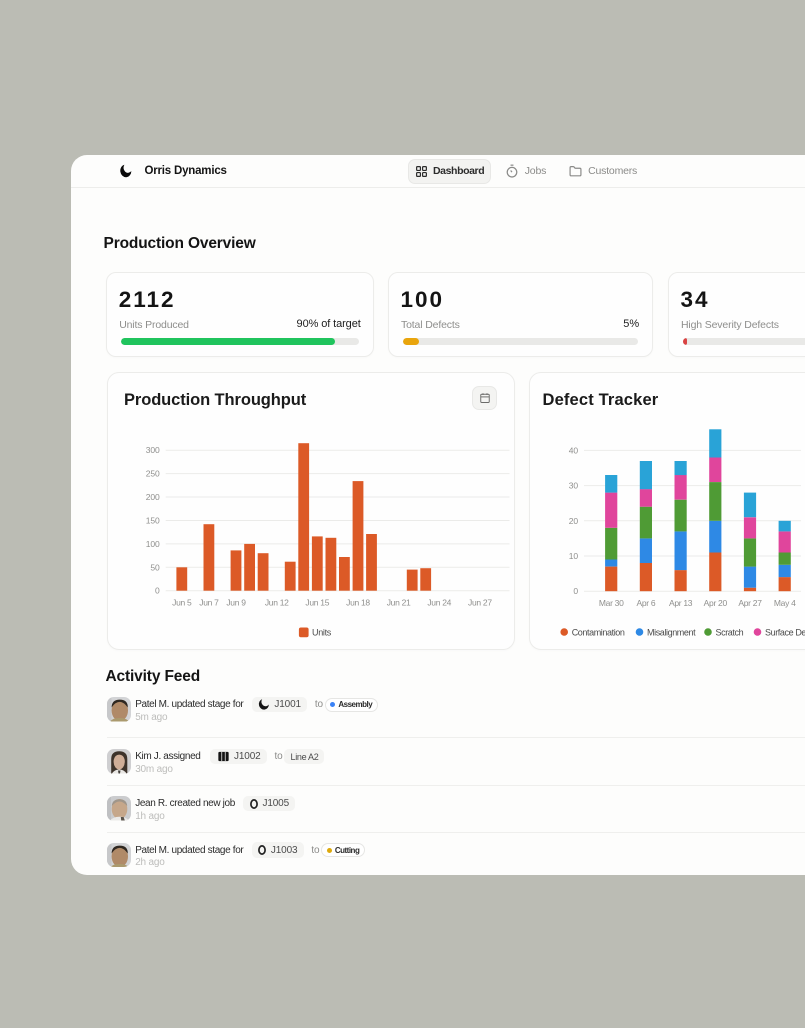 Image resolution: width=805 pixels, height=1028 pixels. I want to click on svg-text: Apr 27, so click(750, 603).